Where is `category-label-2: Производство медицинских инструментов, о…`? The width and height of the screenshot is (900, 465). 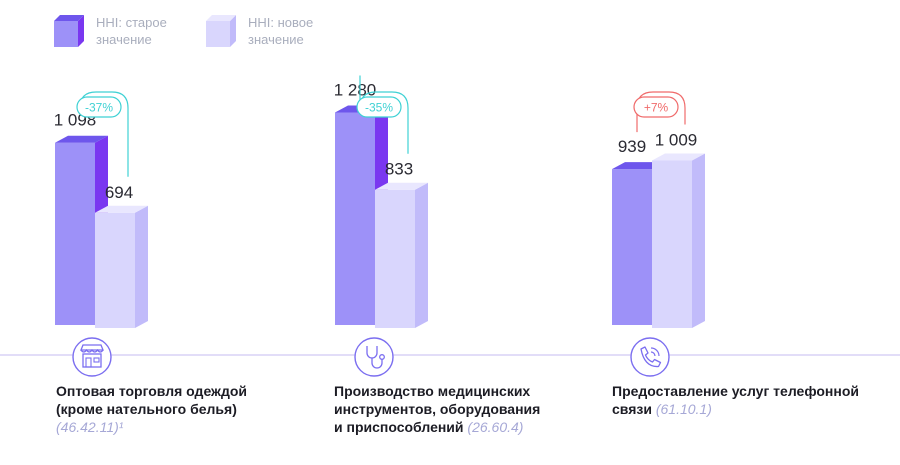
category-label-2: Производство медицинских инструментов, о… is located at coordinates (437, 409).